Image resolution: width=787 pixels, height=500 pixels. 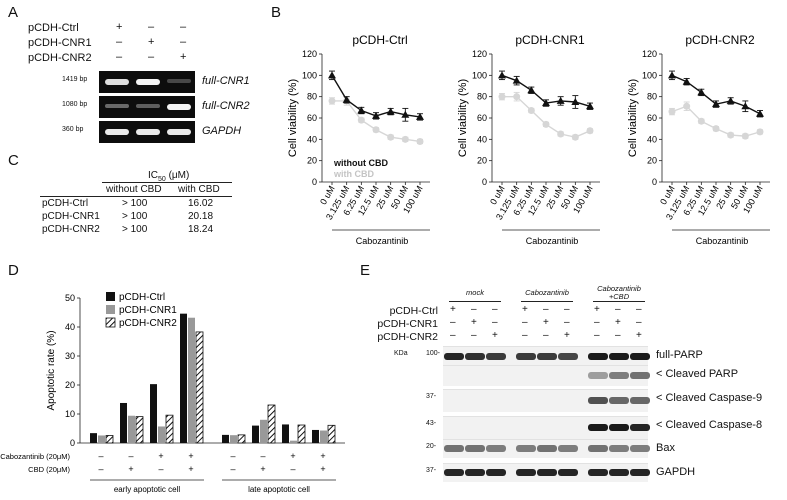 I want to click on e-group-header: mock, so click(x=475, y=292).